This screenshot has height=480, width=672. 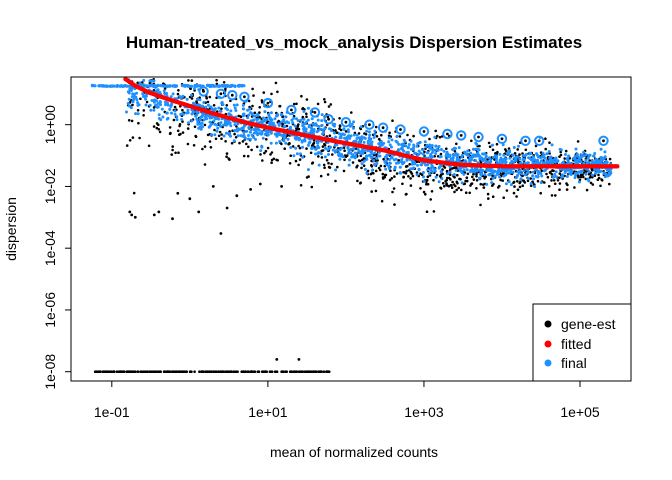 What do you see at coordinates (232, 95) in the screenshot?
I see `final-outlier-circle` at bounding box center [232, 95].